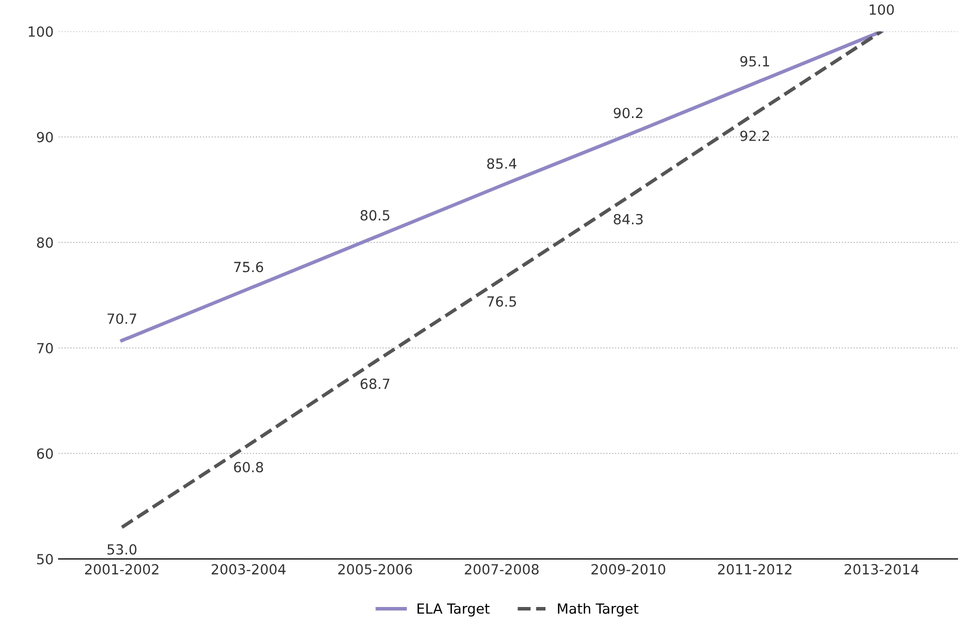  Describe the element at coordinates (249, 467) in the screenshot. I see `data-label: 60.8` at that location.